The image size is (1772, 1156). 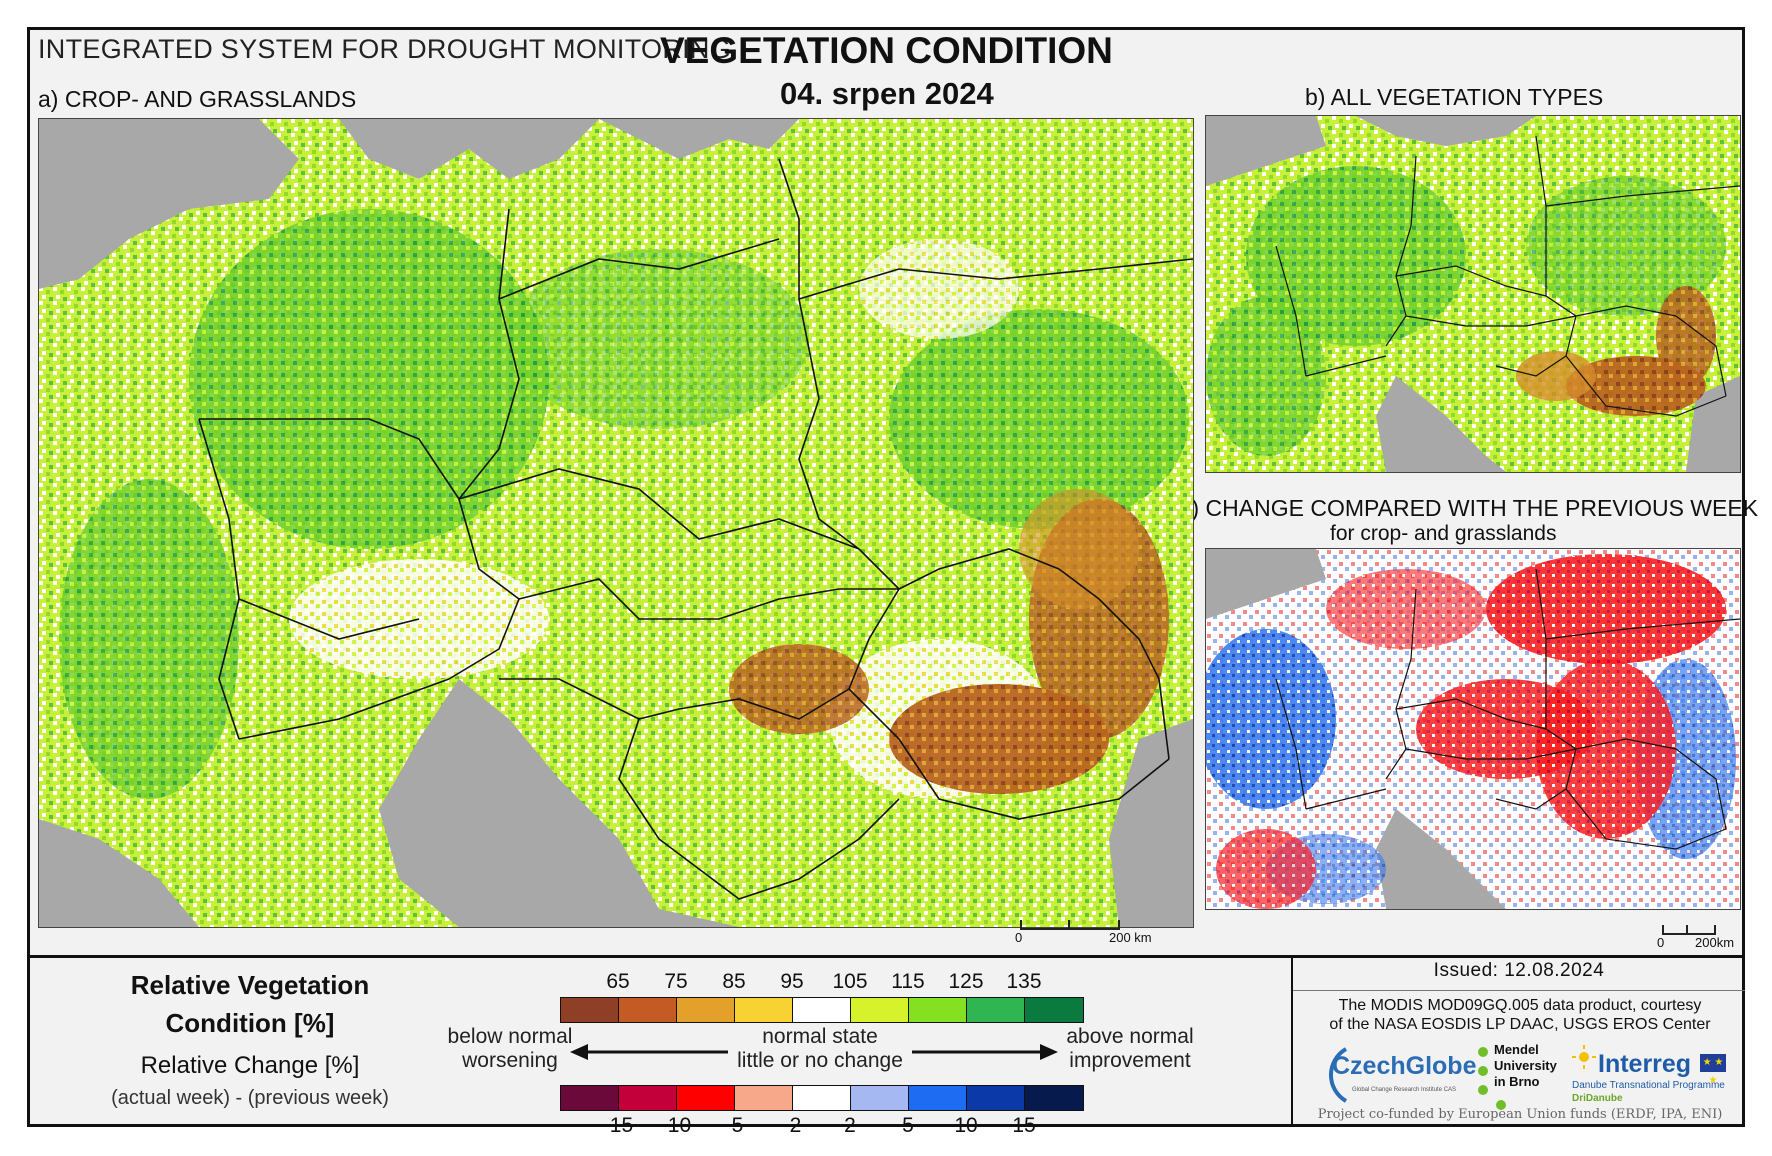 I want to click on map-c-svg, so click(x=1473, y=729).